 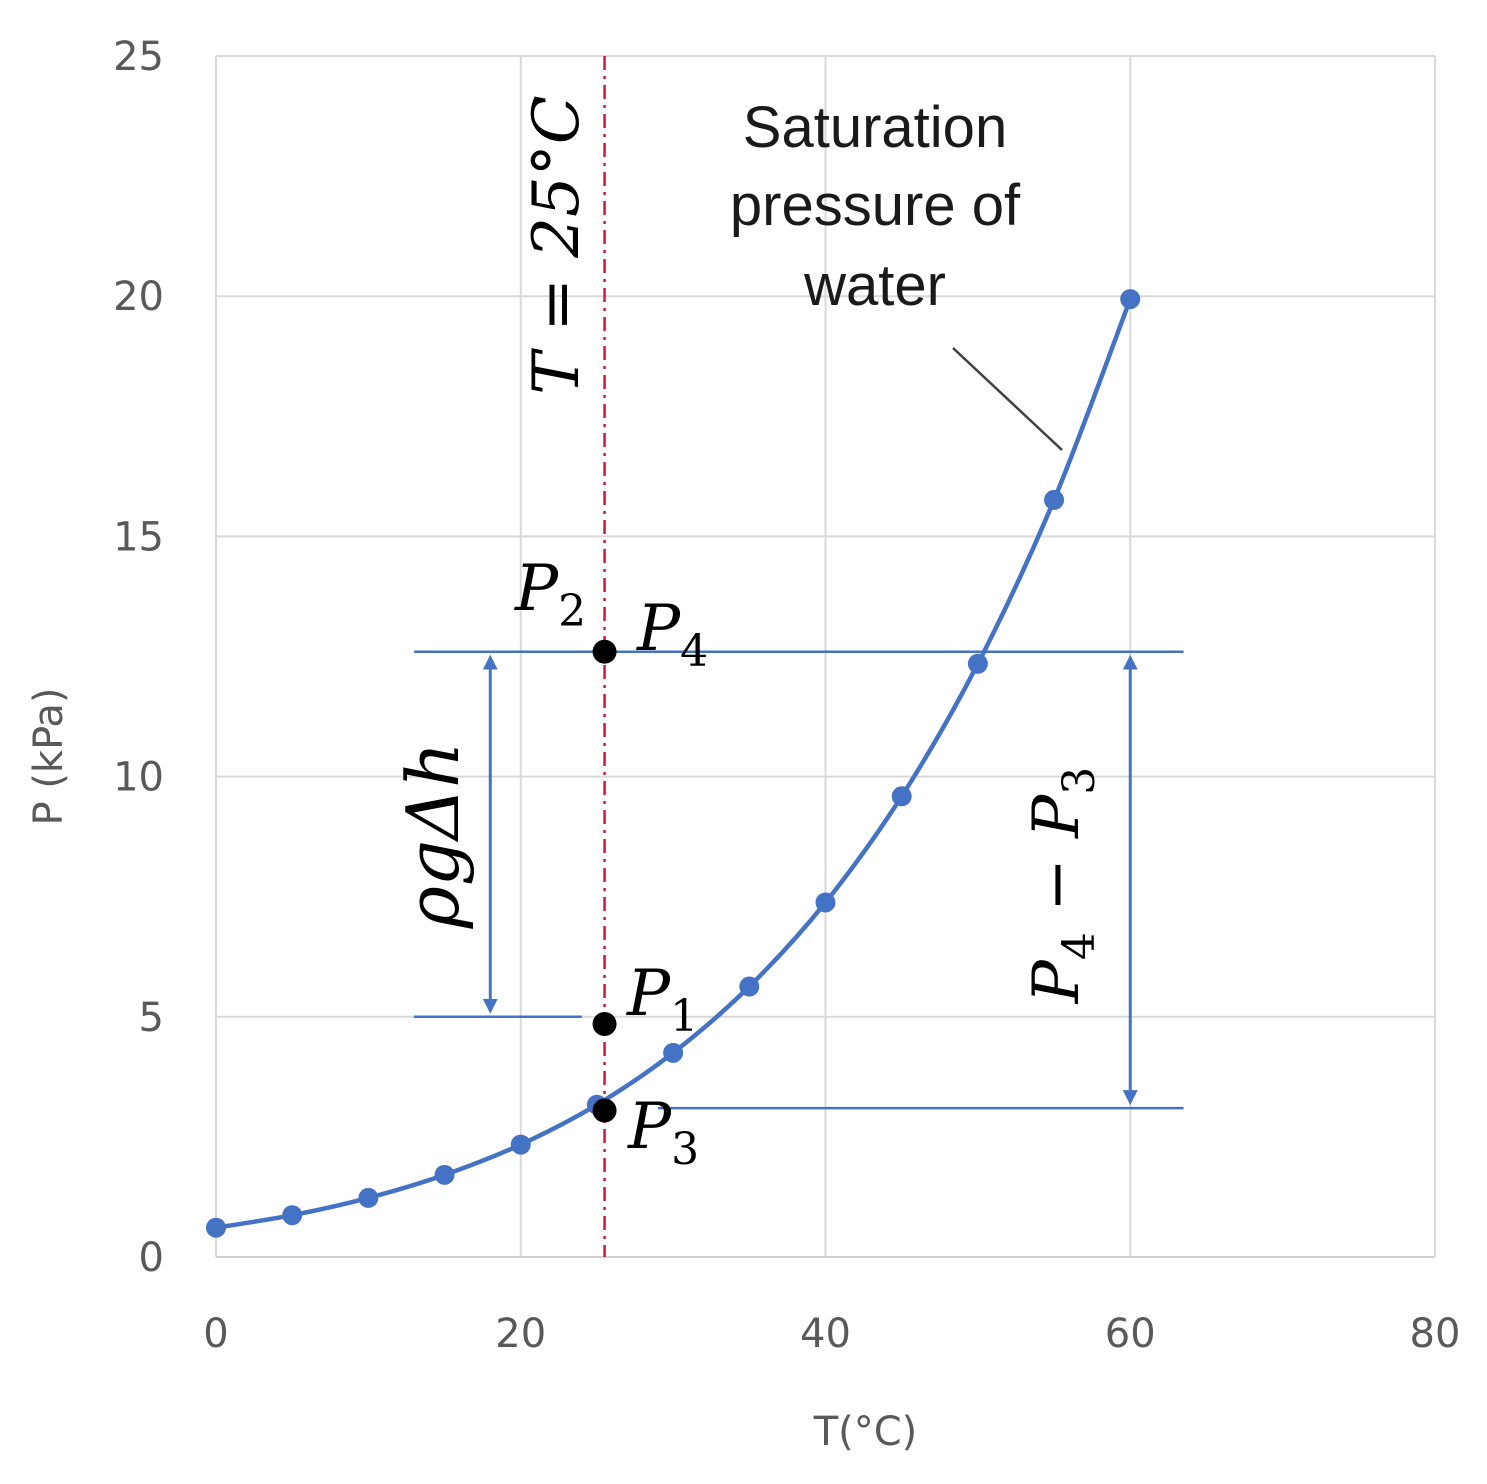 I want to click on label-P2-letter: P, so click(x=536, y=589).